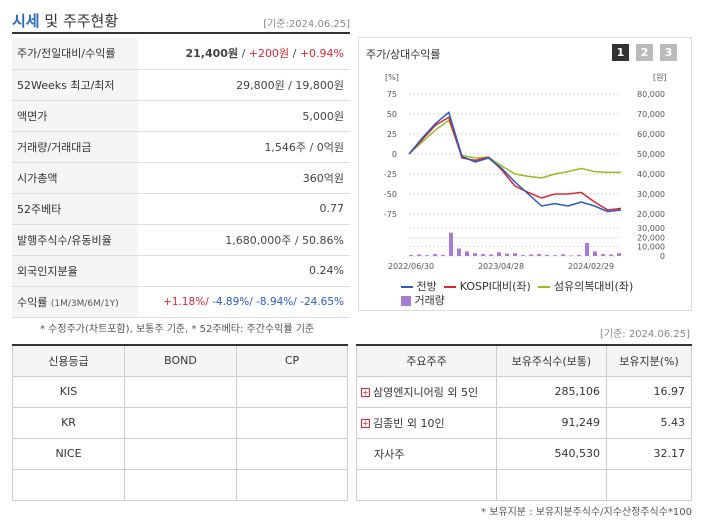 The width and height of the screenshot is (702, 525). I want to click on holder-cell: + 김종빈 외 10인, so click(426, 422).